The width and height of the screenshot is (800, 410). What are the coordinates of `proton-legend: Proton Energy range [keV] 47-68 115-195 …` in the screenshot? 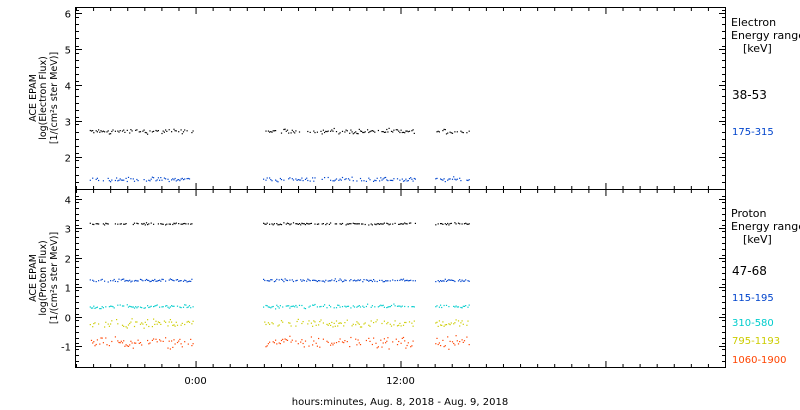 It's located at (765, 286).